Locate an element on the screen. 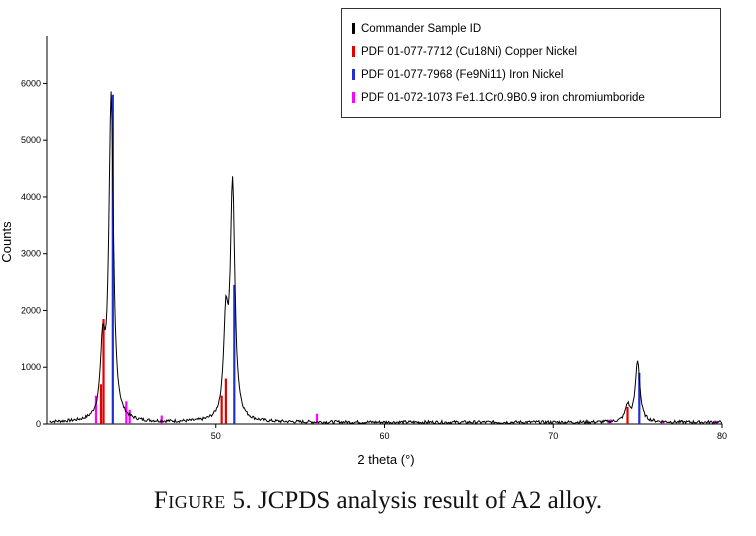 The width and height of the screenshot is (756, 536). legend-item: Commander Sample ID is located at coordinates (531, 28).